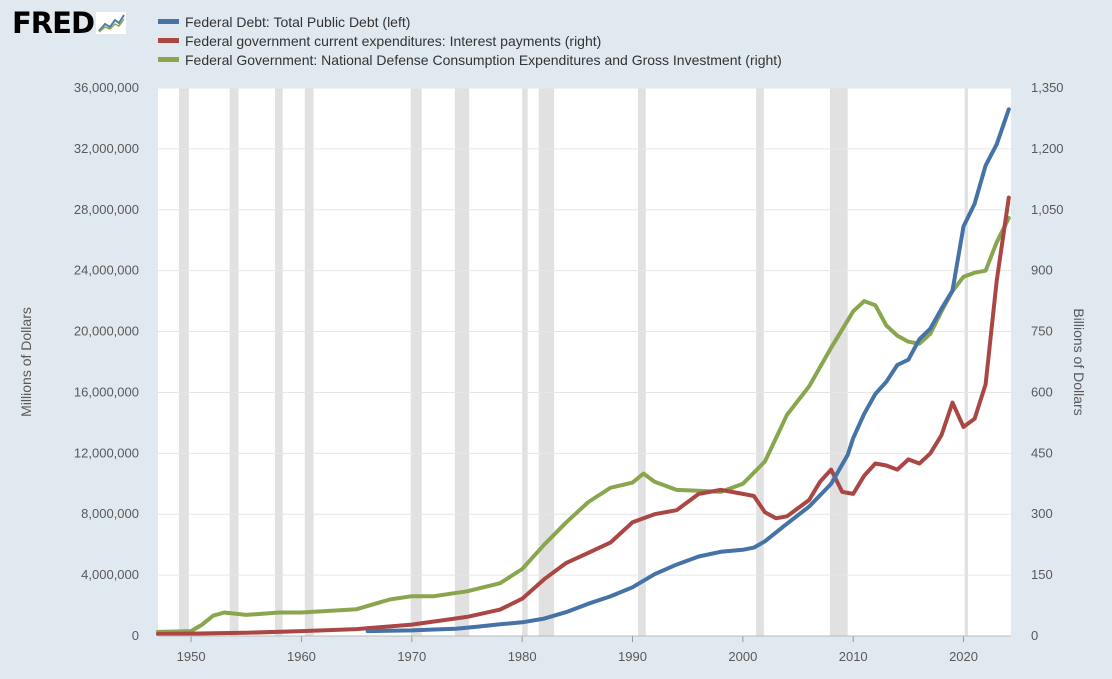 This screenshot has width=1112, height=679. I want to click on left-tick-label: 28,000,000, so click(106, 209).